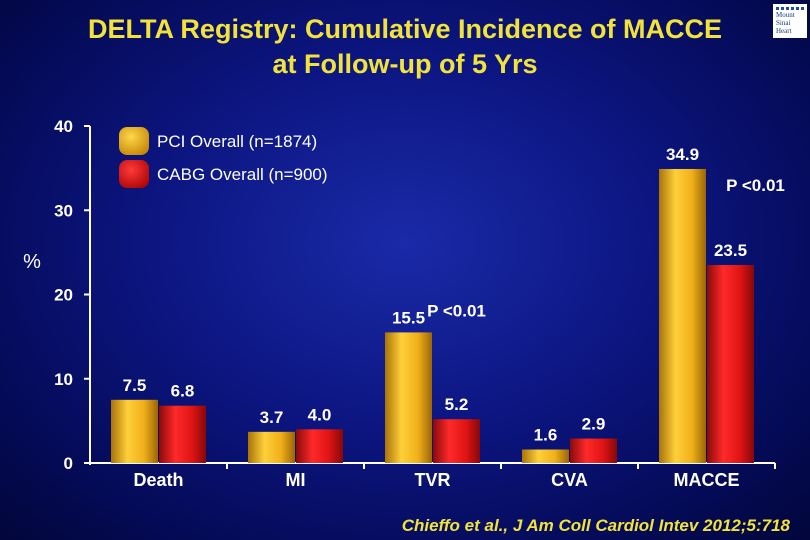 Image resolution: width=810 pixels, height=540 pixels. I want to click on cabg-value-label-death: 6.8, so click(183, 391).